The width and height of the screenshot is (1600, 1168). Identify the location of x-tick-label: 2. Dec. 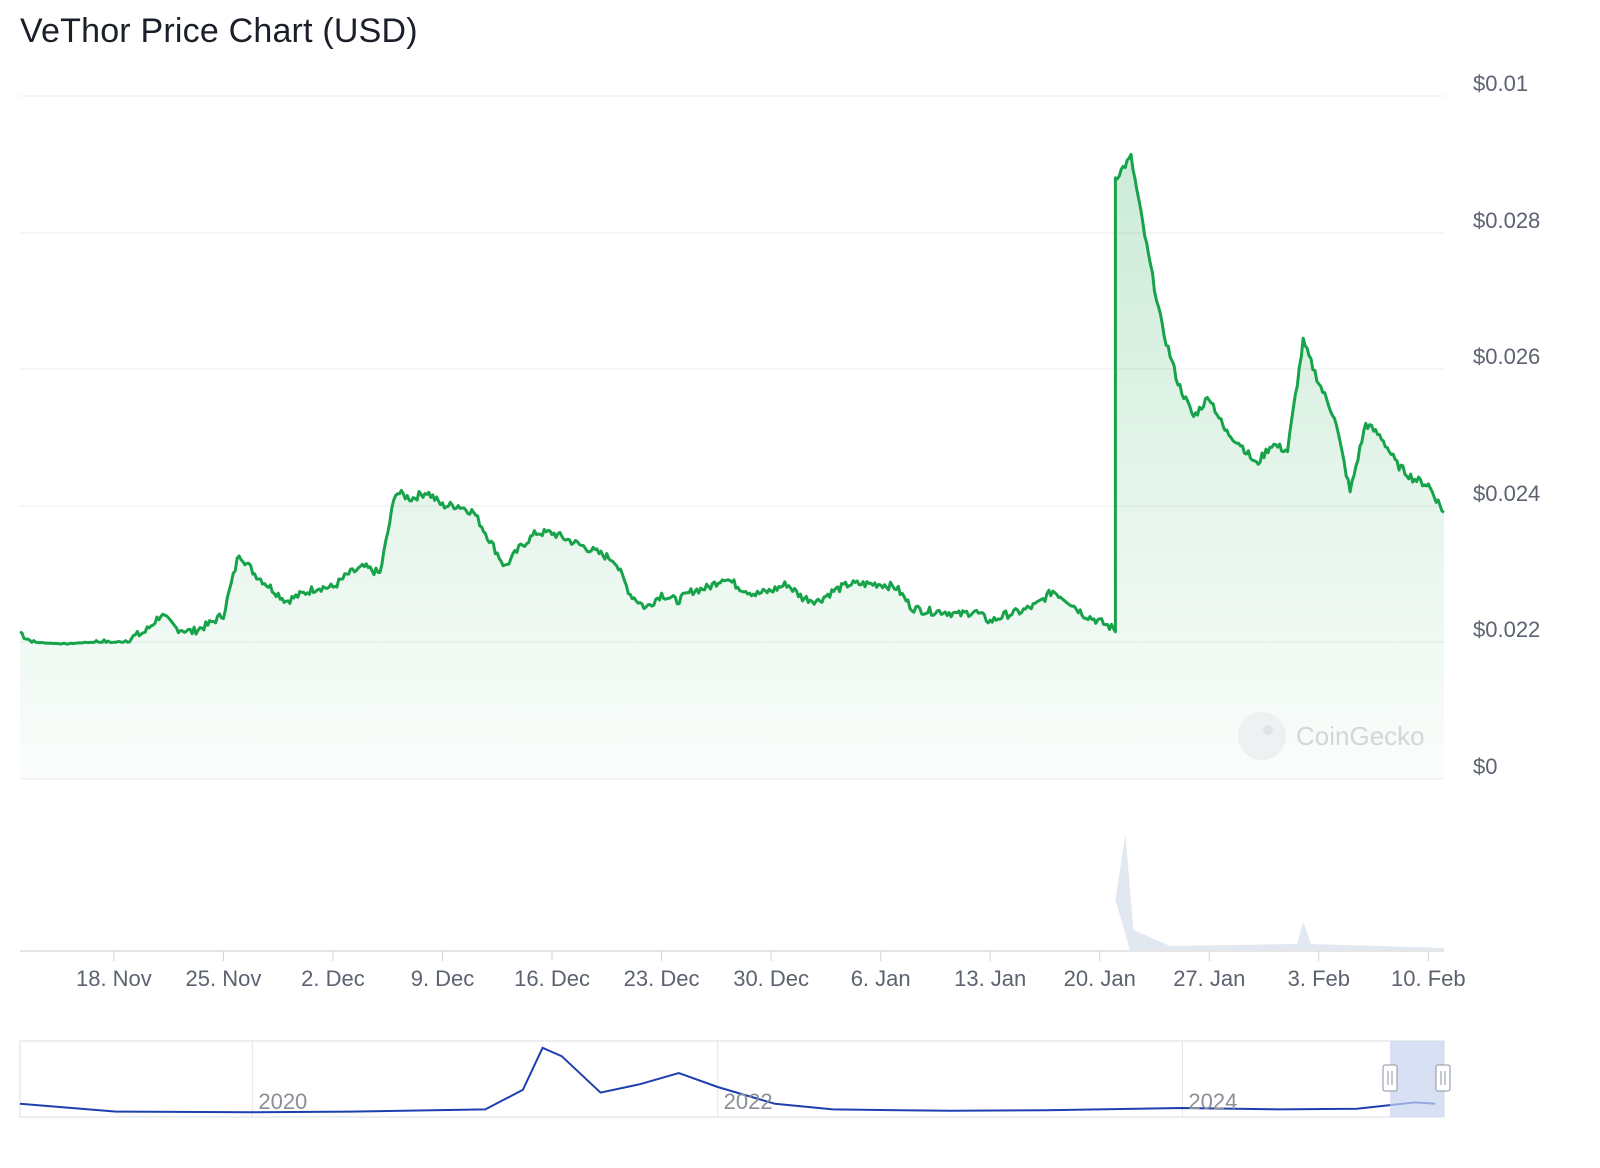
(333, 978).